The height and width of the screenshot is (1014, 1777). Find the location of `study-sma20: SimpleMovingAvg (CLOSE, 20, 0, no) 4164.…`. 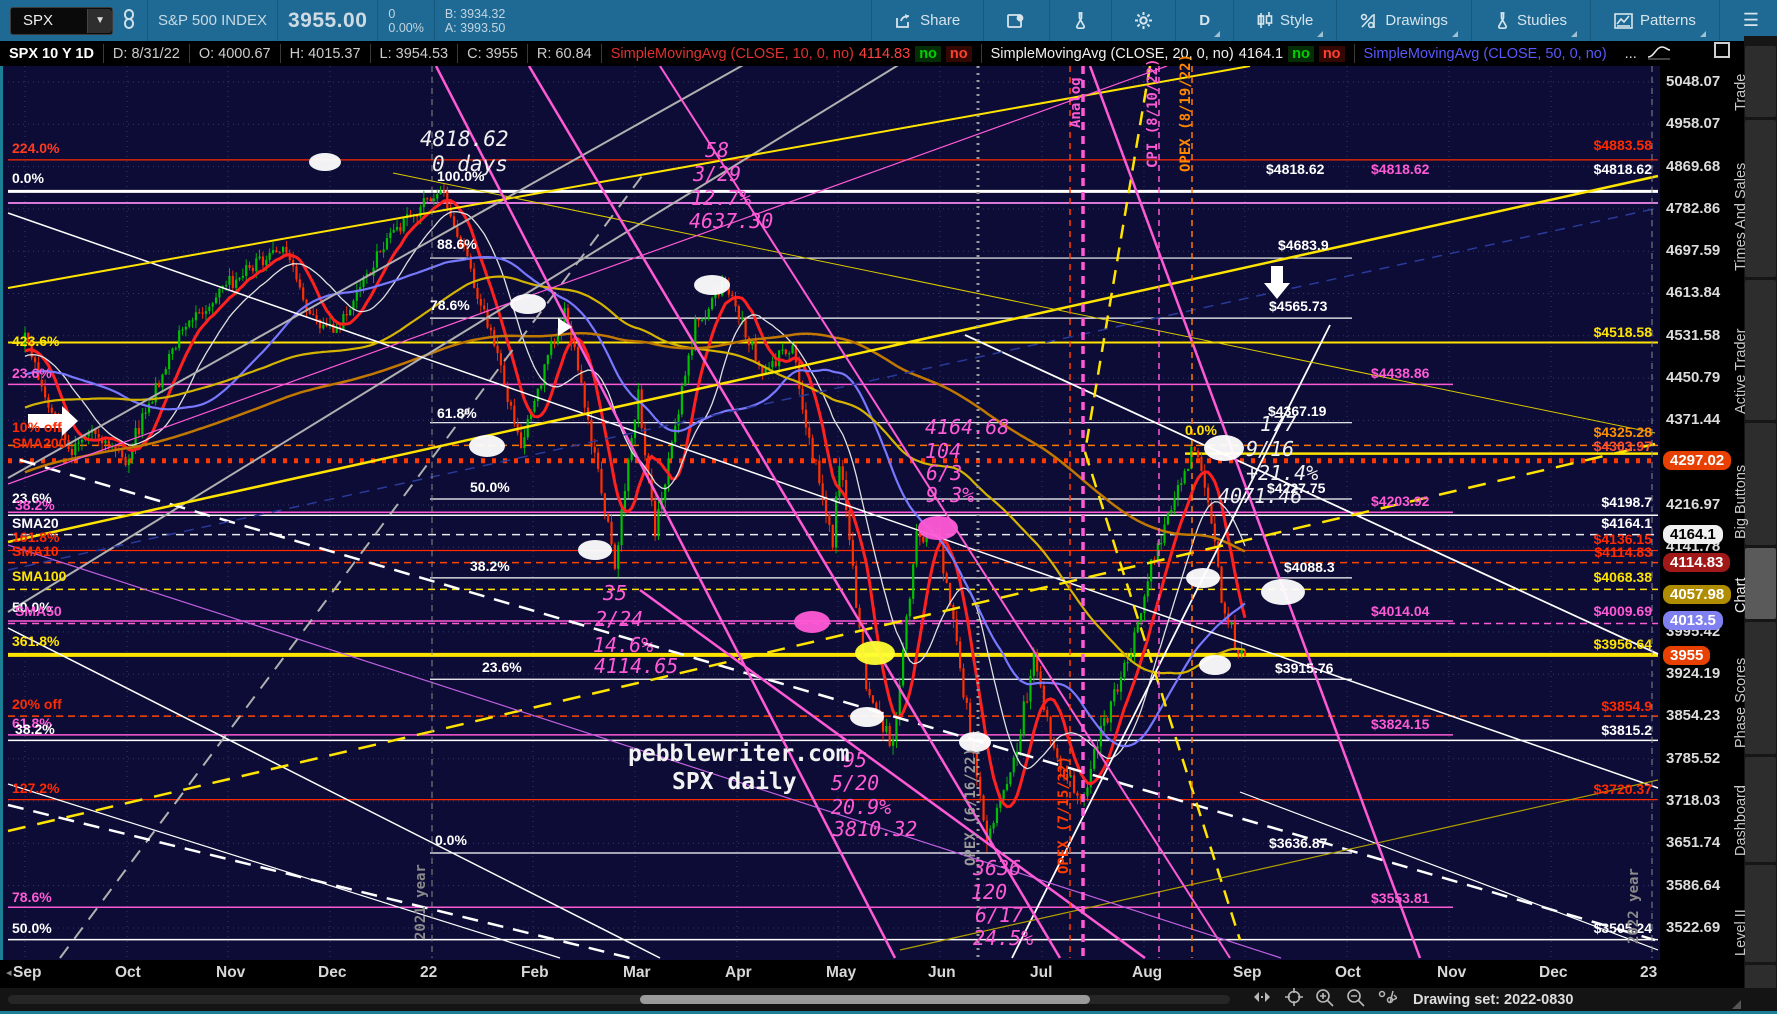

study-sma20: SimpleMovingAvg (CLOSE, 20, 0, no) 4164.… is located at coordinates (1168, 53).